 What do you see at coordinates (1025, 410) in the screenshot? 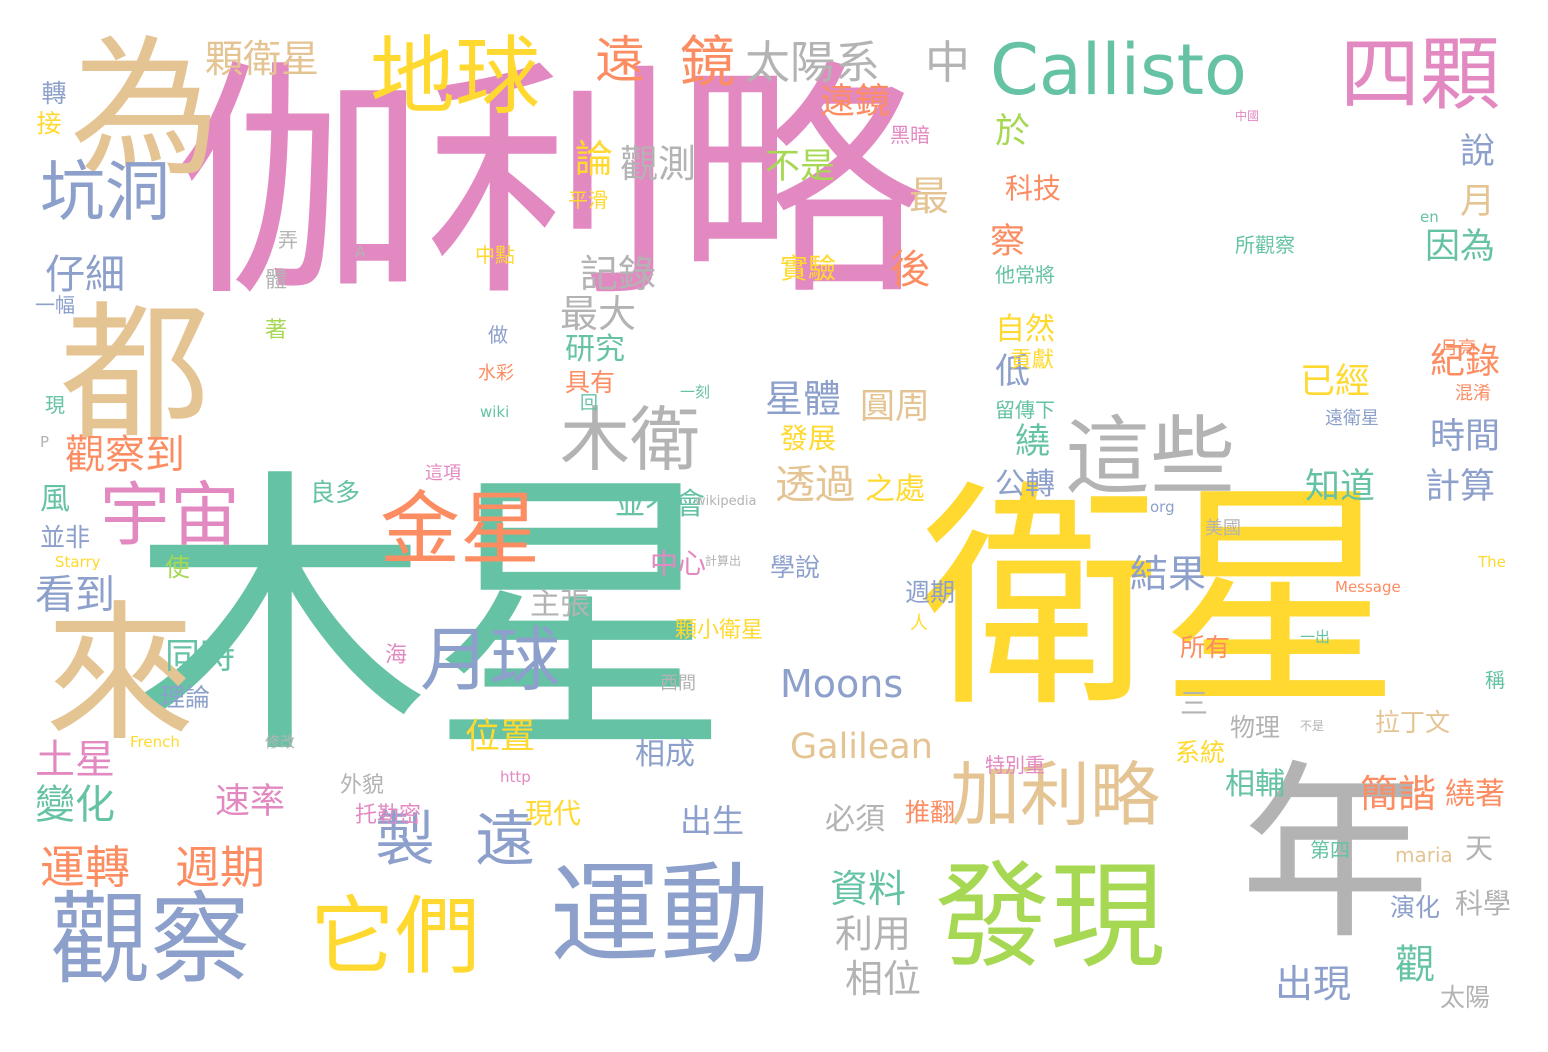
I see `word: 留傳下` at bounding box center [1025, 410].